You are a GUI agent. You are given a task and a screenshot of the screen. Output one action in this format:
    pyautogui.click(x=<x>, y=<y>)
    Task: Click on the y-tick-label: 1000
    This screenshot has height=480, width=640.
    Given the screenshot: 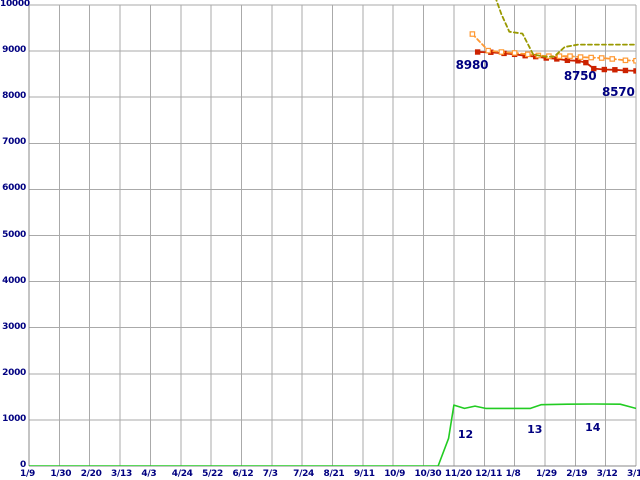 What is the action you would take?
    pyautogui.click(x=14, y=418)
    